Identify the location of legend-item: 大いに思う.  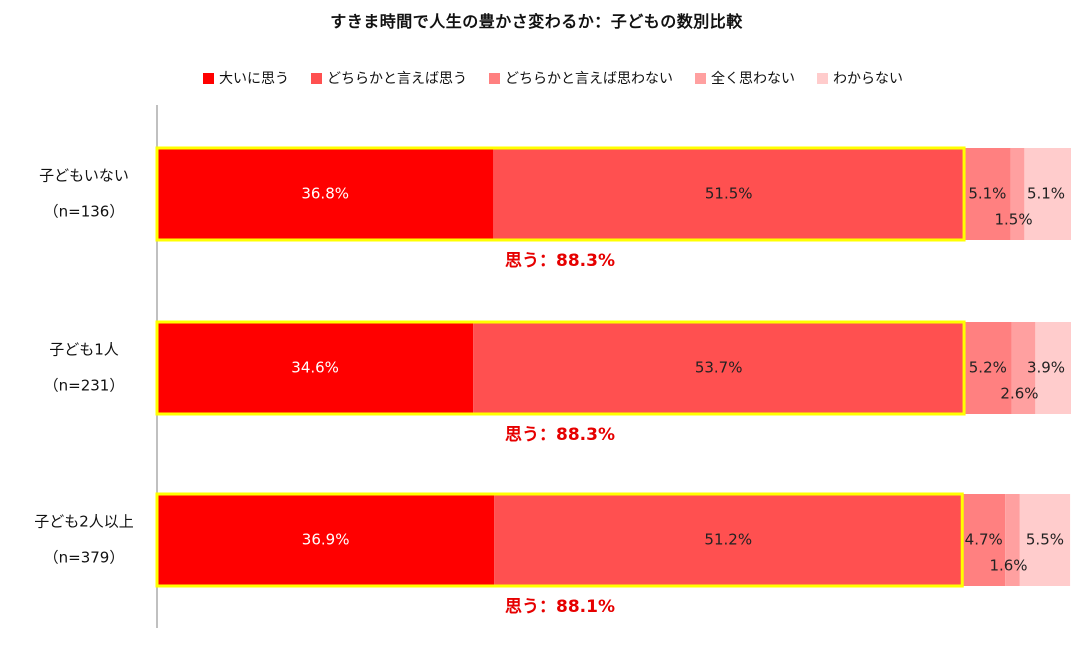
(246, 78).